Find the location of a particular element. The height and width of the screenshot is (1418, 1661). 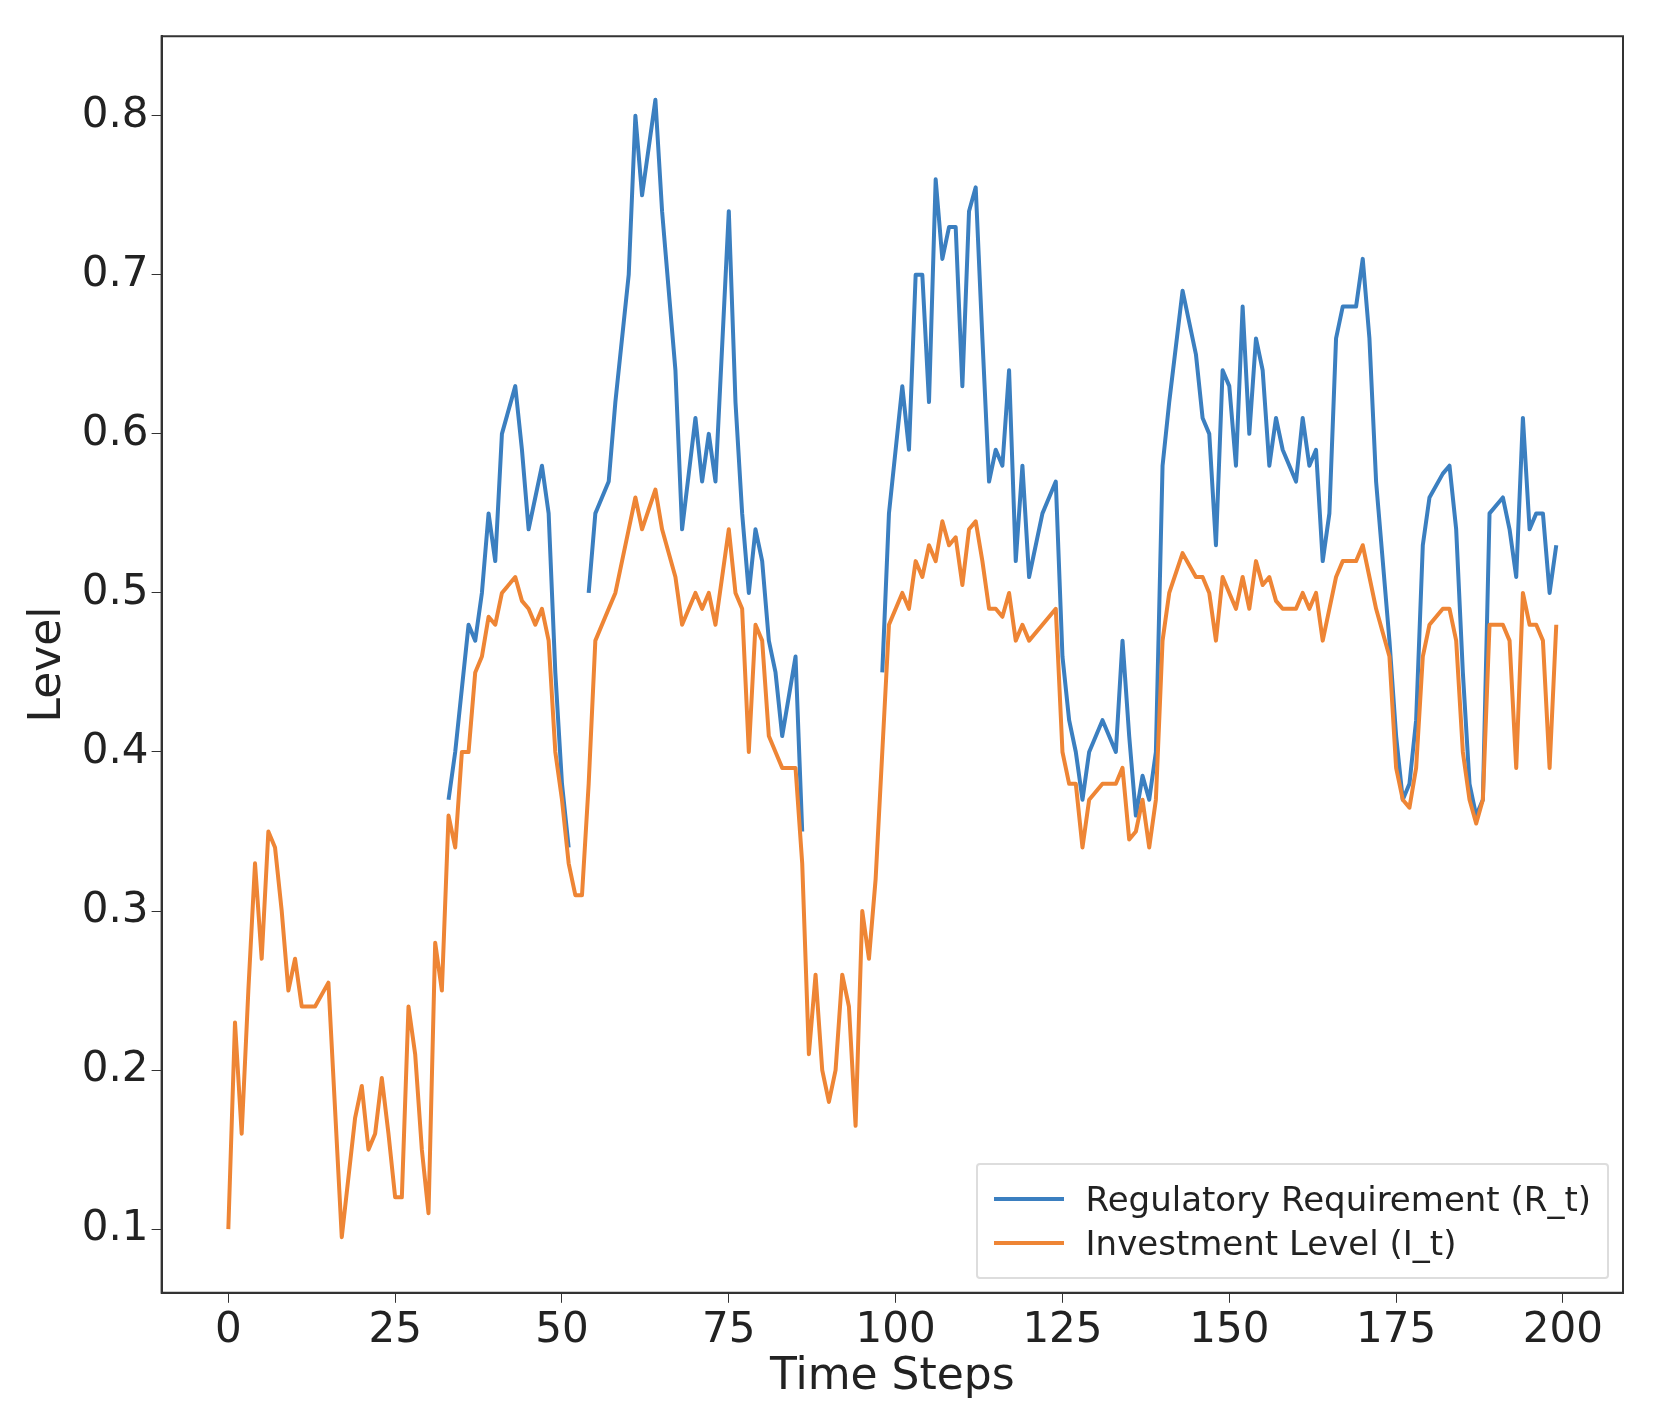

y-tick-label: 0.2 is located at coordinates (115, 1067).